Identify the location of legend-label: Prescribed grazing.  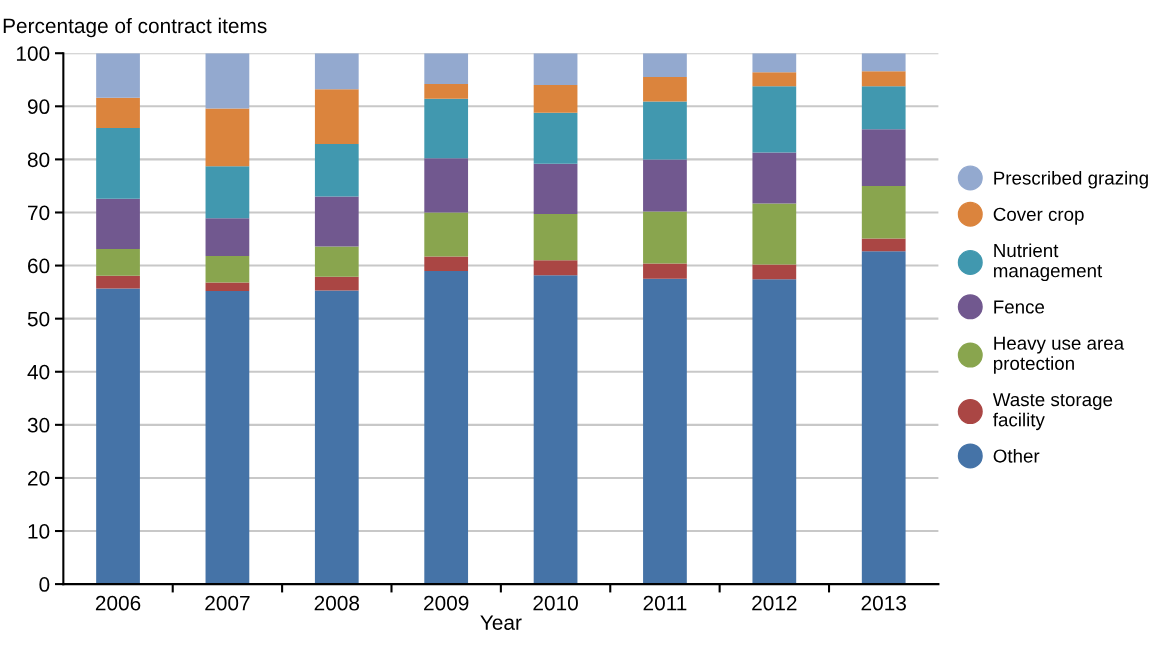
(1071, 179).